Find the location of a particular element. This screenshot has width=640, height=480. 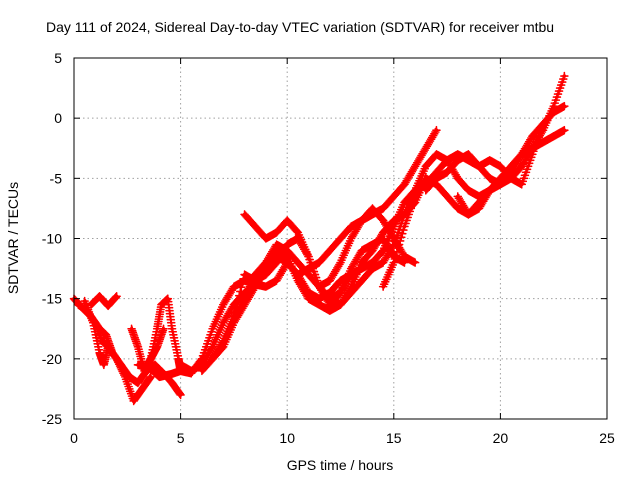

x-tick-labels: 0 5 10 15 20 25 is located at coordinates (342, 438).